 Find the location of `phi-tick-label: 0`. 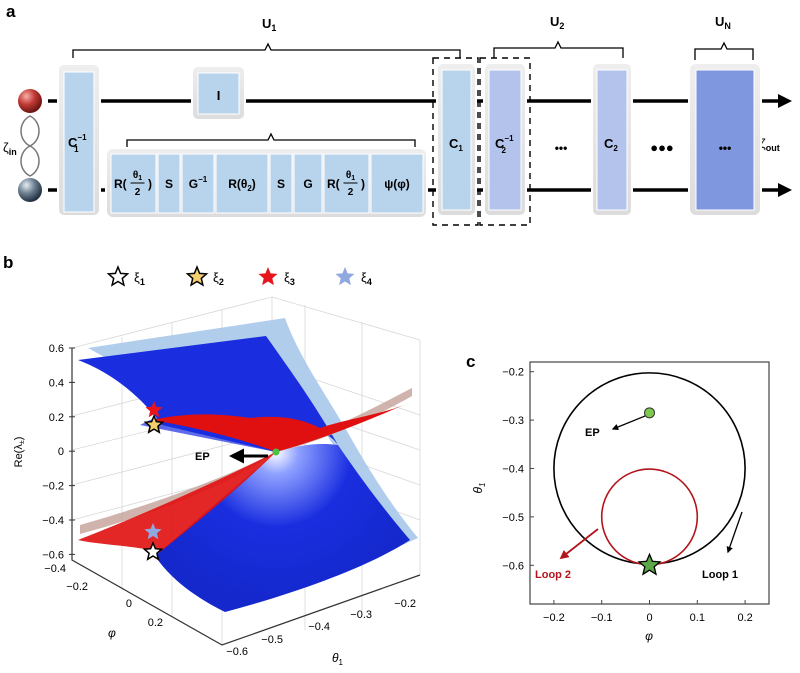

phi-tick-label: 0 is located at coordinates (129, 604).